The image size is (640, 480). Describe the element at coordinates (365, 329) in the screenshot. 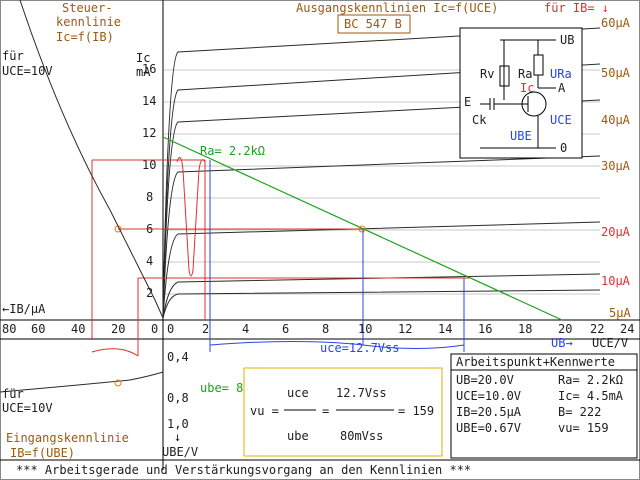

I see `uce-tick-10: 10` at that location.